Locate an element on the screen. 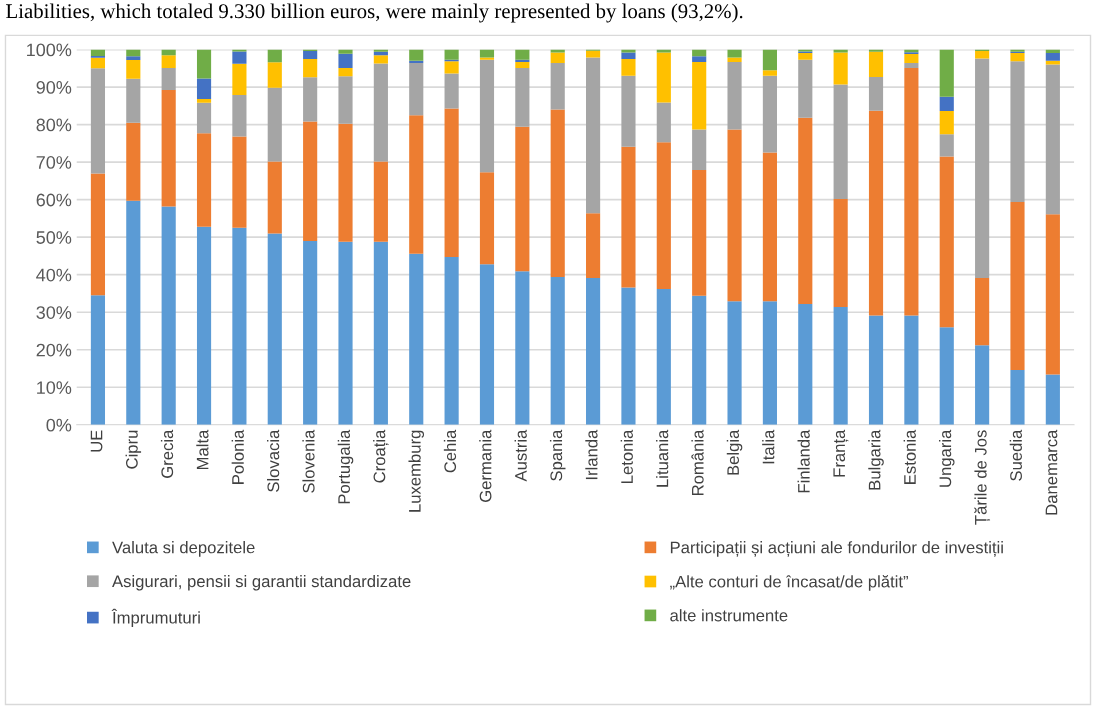 The height and width of the screenshot is (708, 1096). x-tick-label: Cipru is located at coordinates (133, 449).